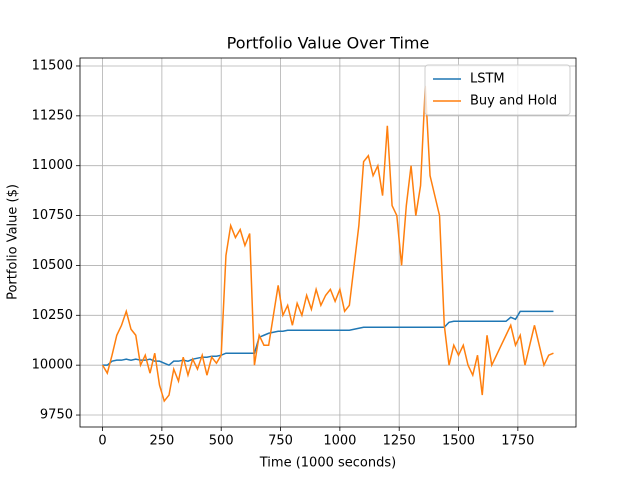 The width and height of the screenshot is (640, 484). What do you see at coordinates (328, 43) in the screenshot?
I see `chart-title: Portfolio Value Over Time` at bounding box center [328, 43].